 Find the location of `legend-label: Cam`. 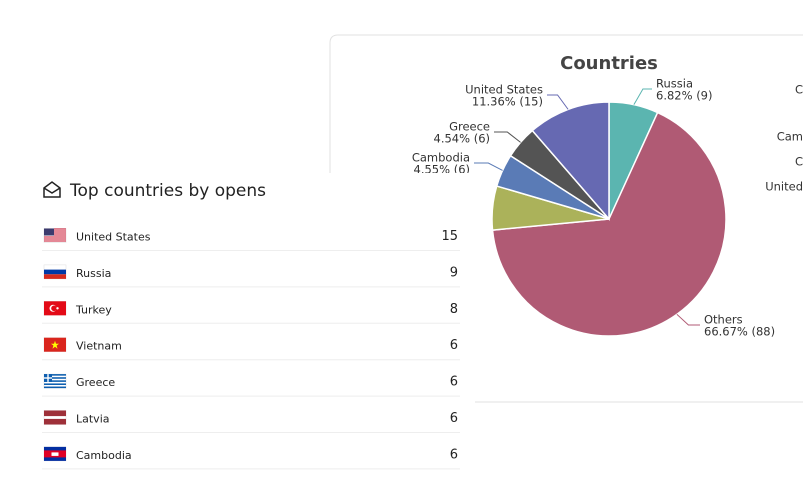

legend-label: Cam is located at coordinates (790, 137).